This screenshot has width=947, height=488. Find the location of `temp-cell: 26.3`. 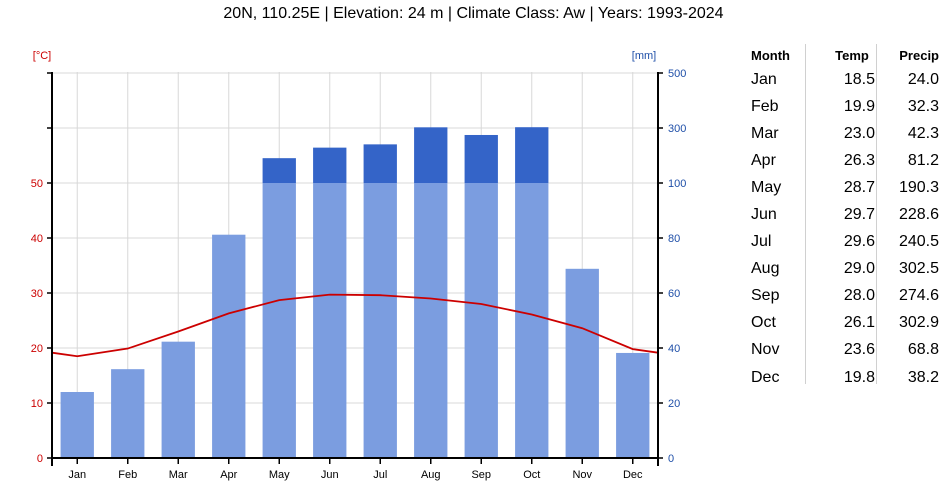

temp-cell: 26.3 is located at coordinates (859, 160).